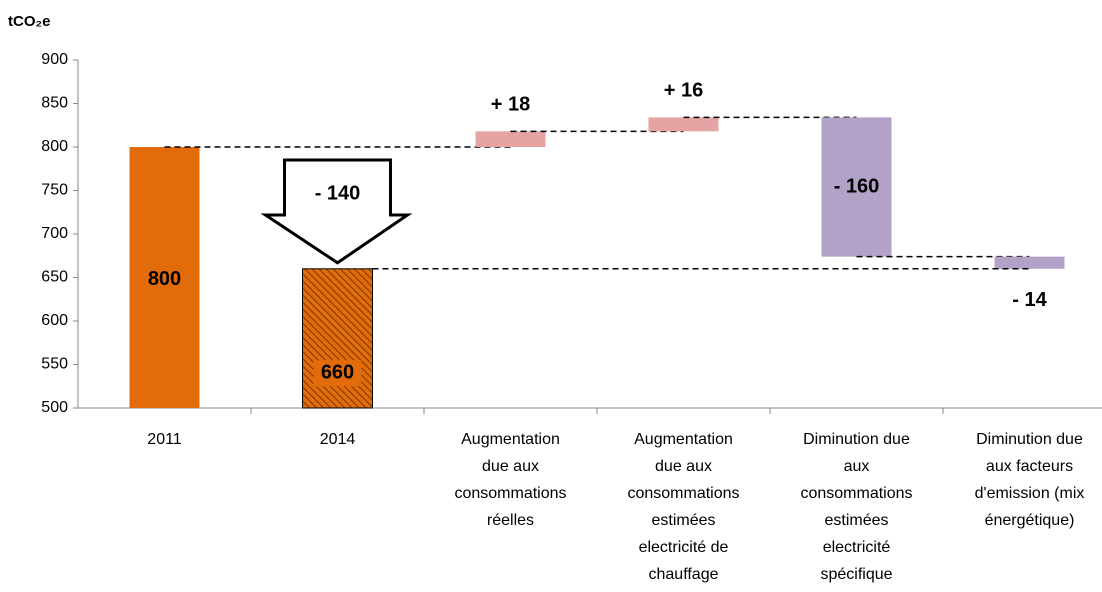 This screenshot has height=592, width=1102. I want to click on value-label: 800, so click(164, 279).